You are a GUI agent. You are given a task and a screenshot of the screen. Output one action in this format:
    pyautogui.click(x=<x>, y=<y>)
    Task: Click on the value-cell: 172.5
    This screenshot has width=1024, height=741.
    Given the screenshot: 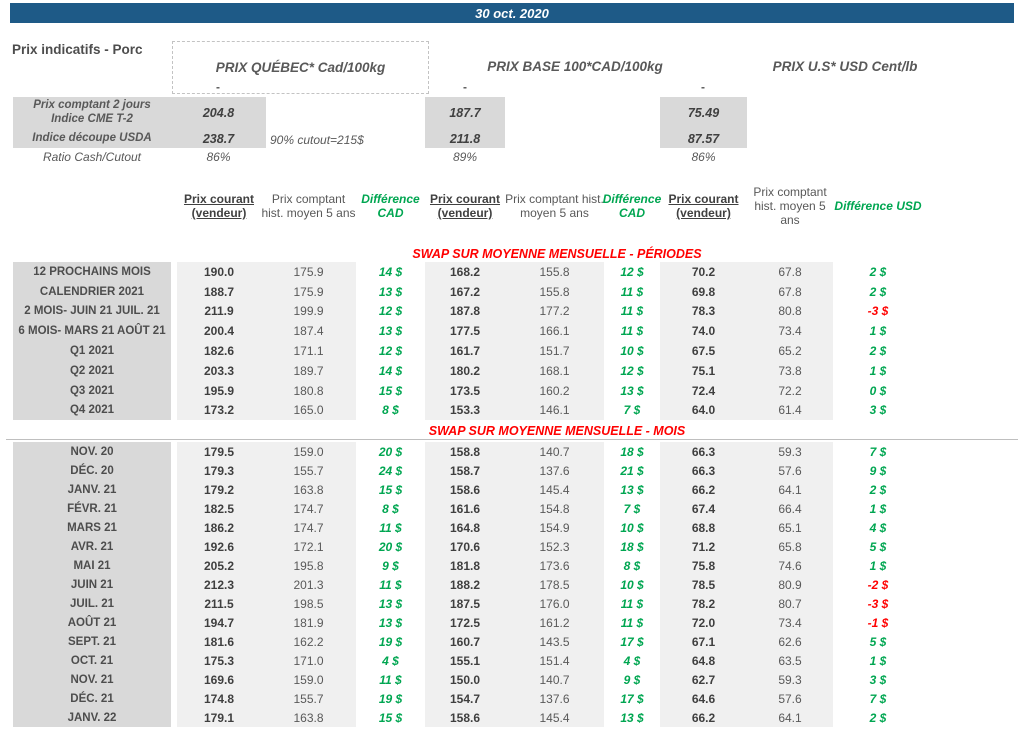 What is the action you would take?
    pyautogui.click(x=465, y=622)
    